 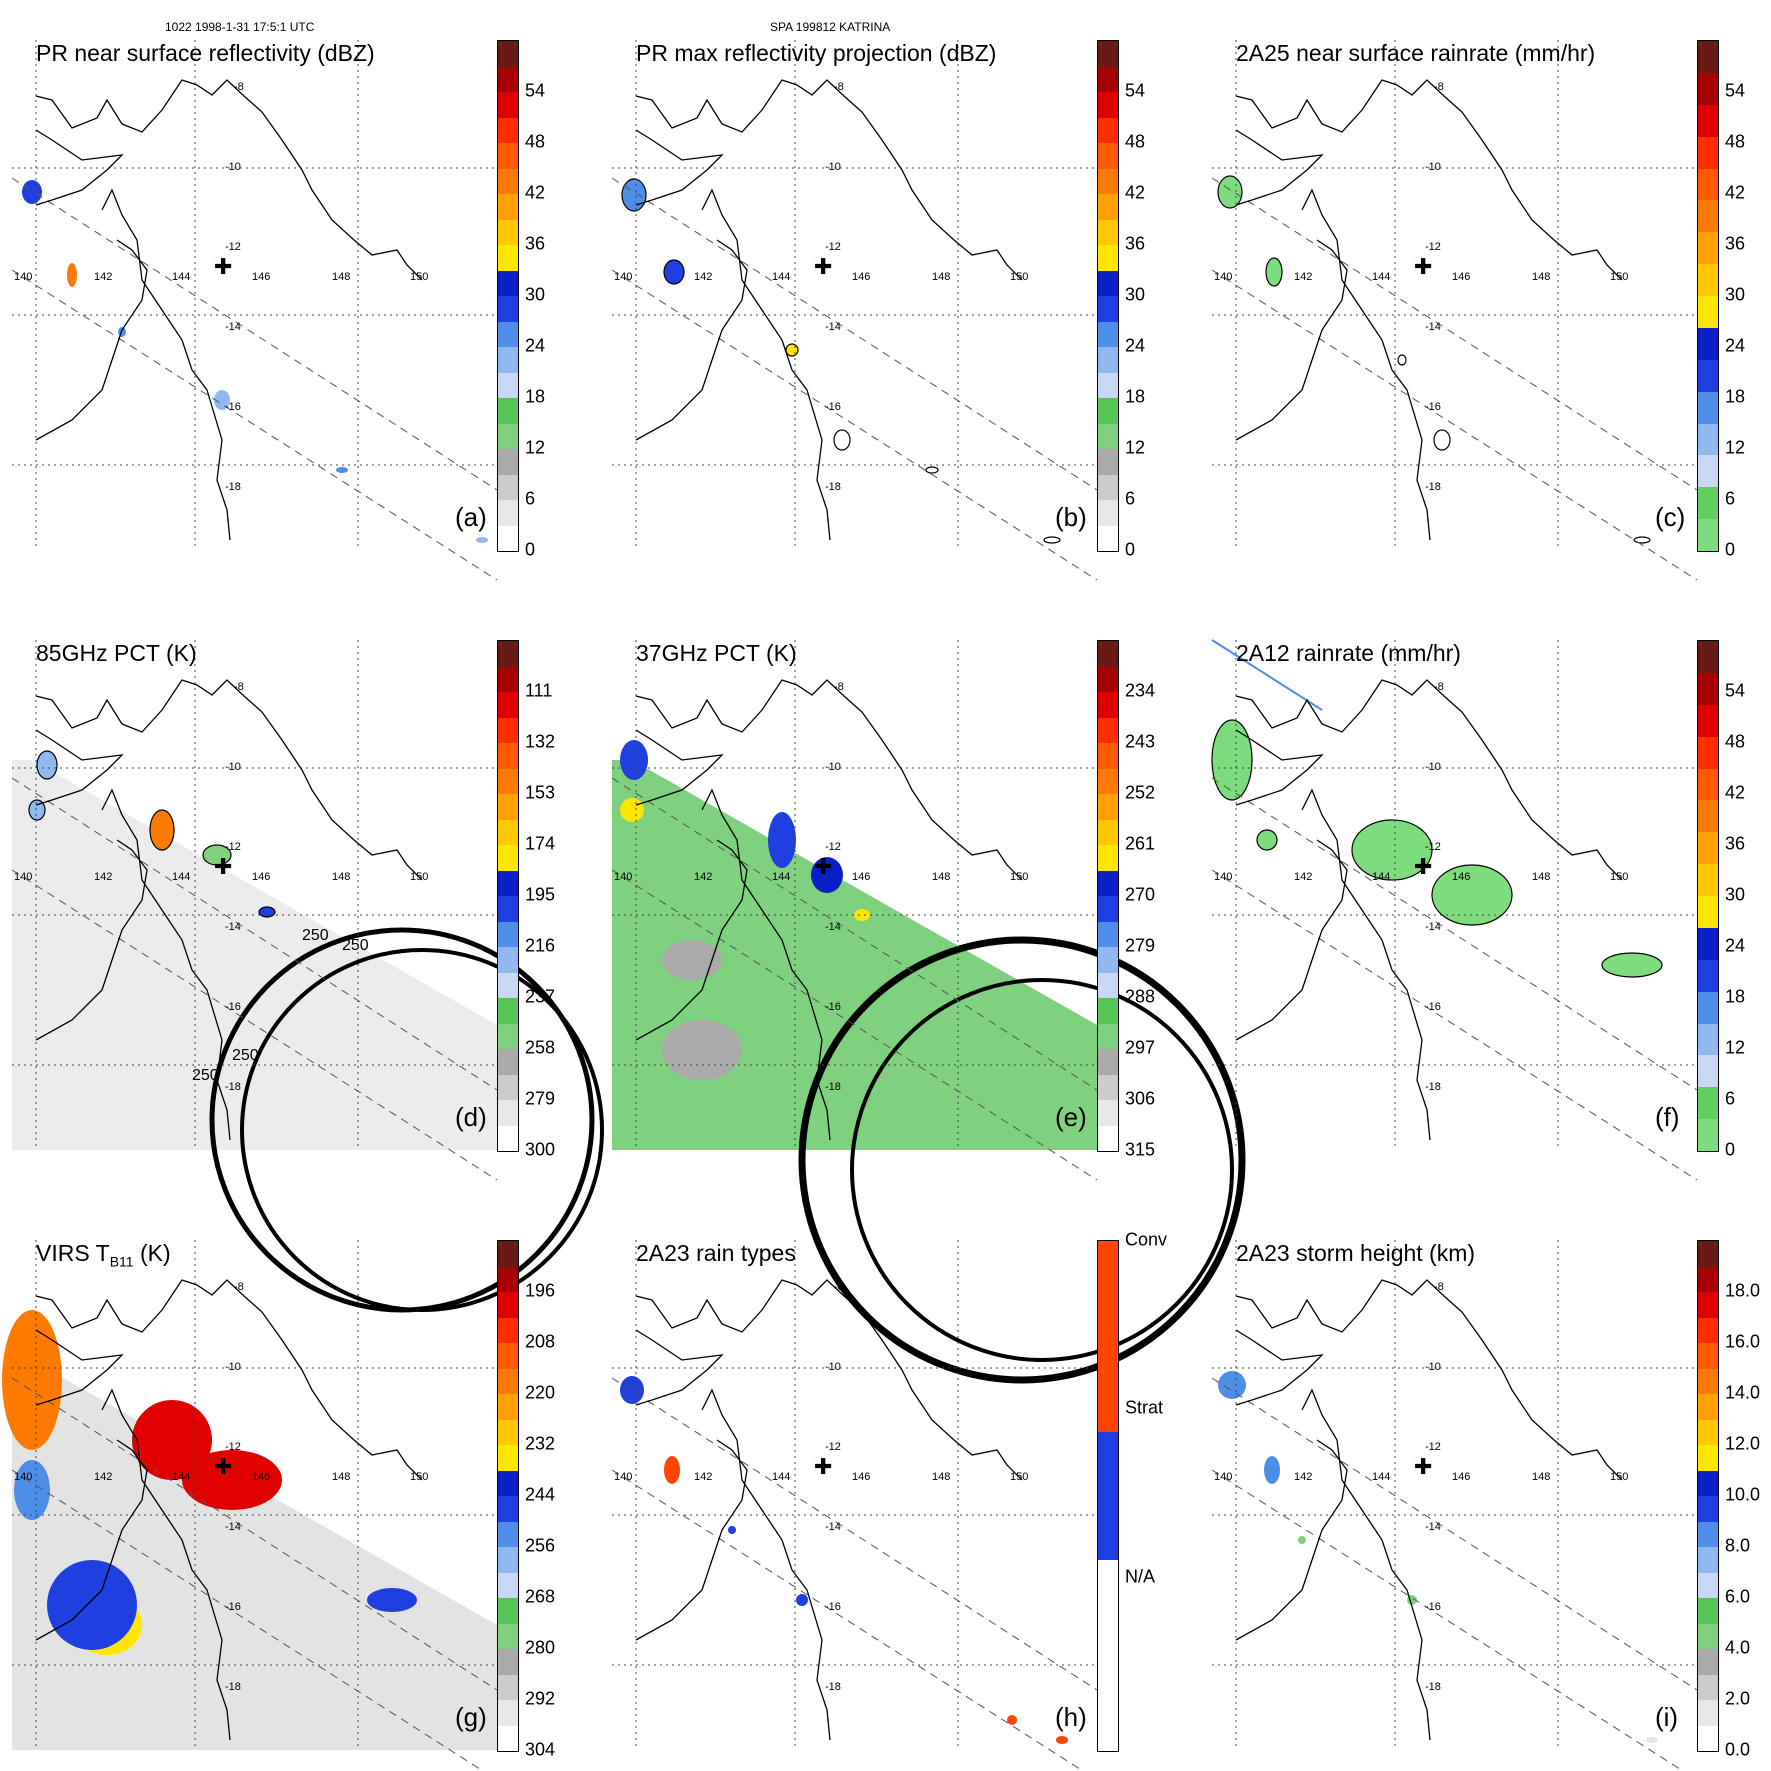 What do you see at coordinates (833, 1007) in the screenshot?
I see `lat-tick-label: -16` at bounding box center [833, 1007].